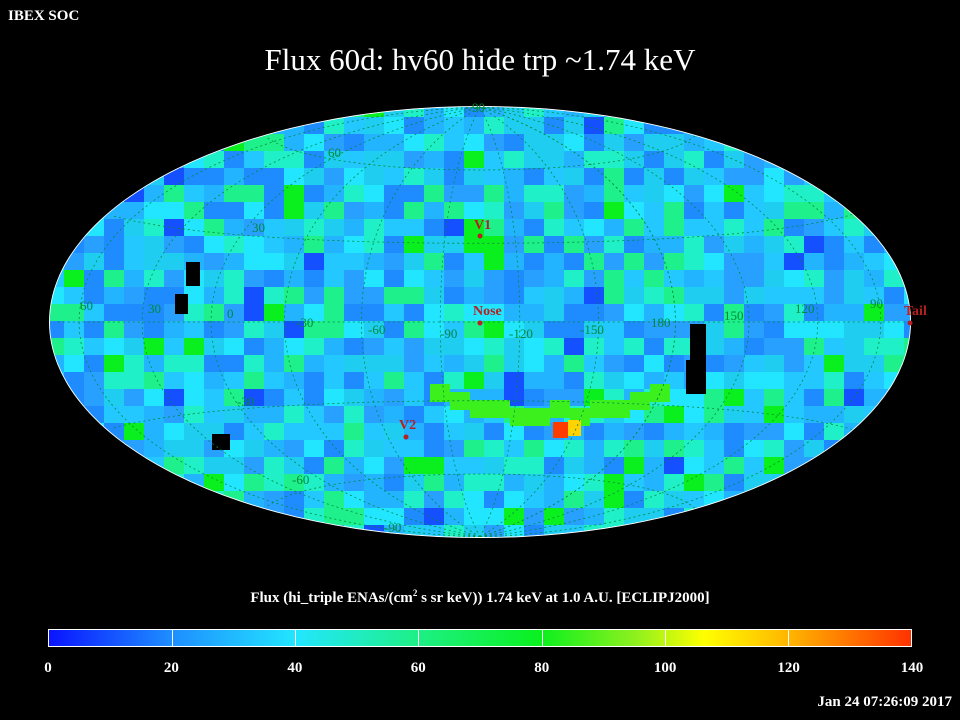  I want to click on lon-label-0: 60, so click(86, 305).